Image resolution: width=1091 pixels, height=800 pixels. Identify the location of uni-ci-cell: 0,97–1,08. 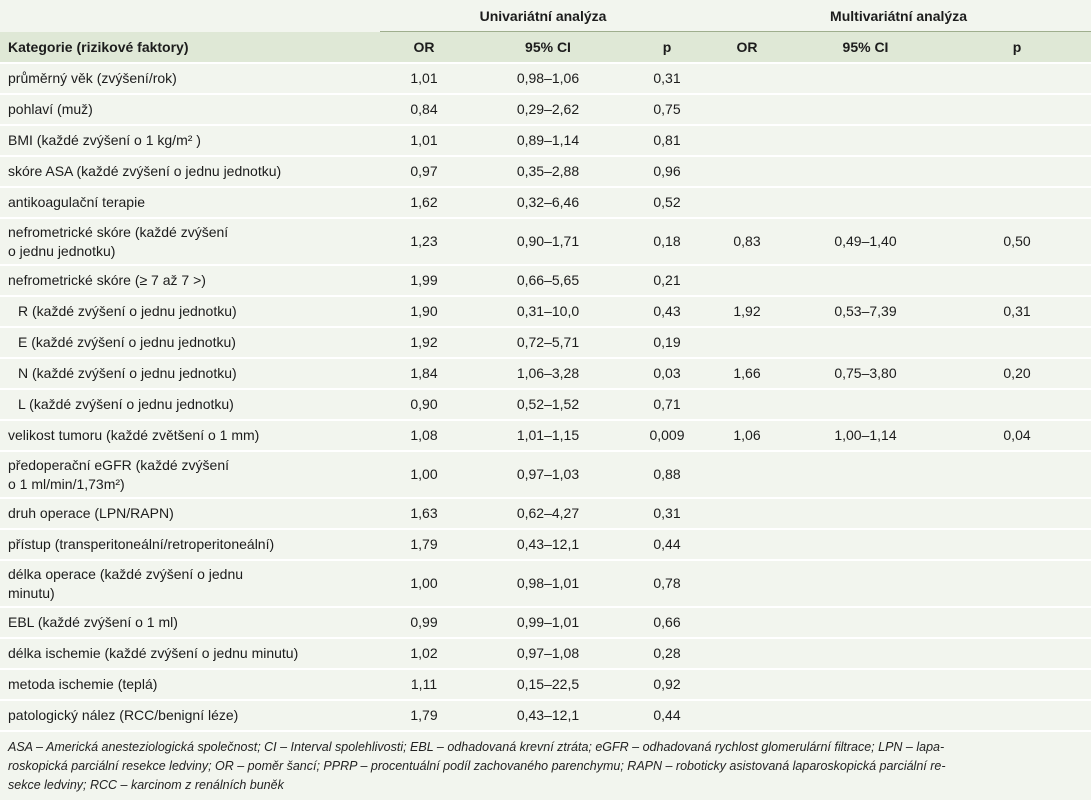
(548, 654).